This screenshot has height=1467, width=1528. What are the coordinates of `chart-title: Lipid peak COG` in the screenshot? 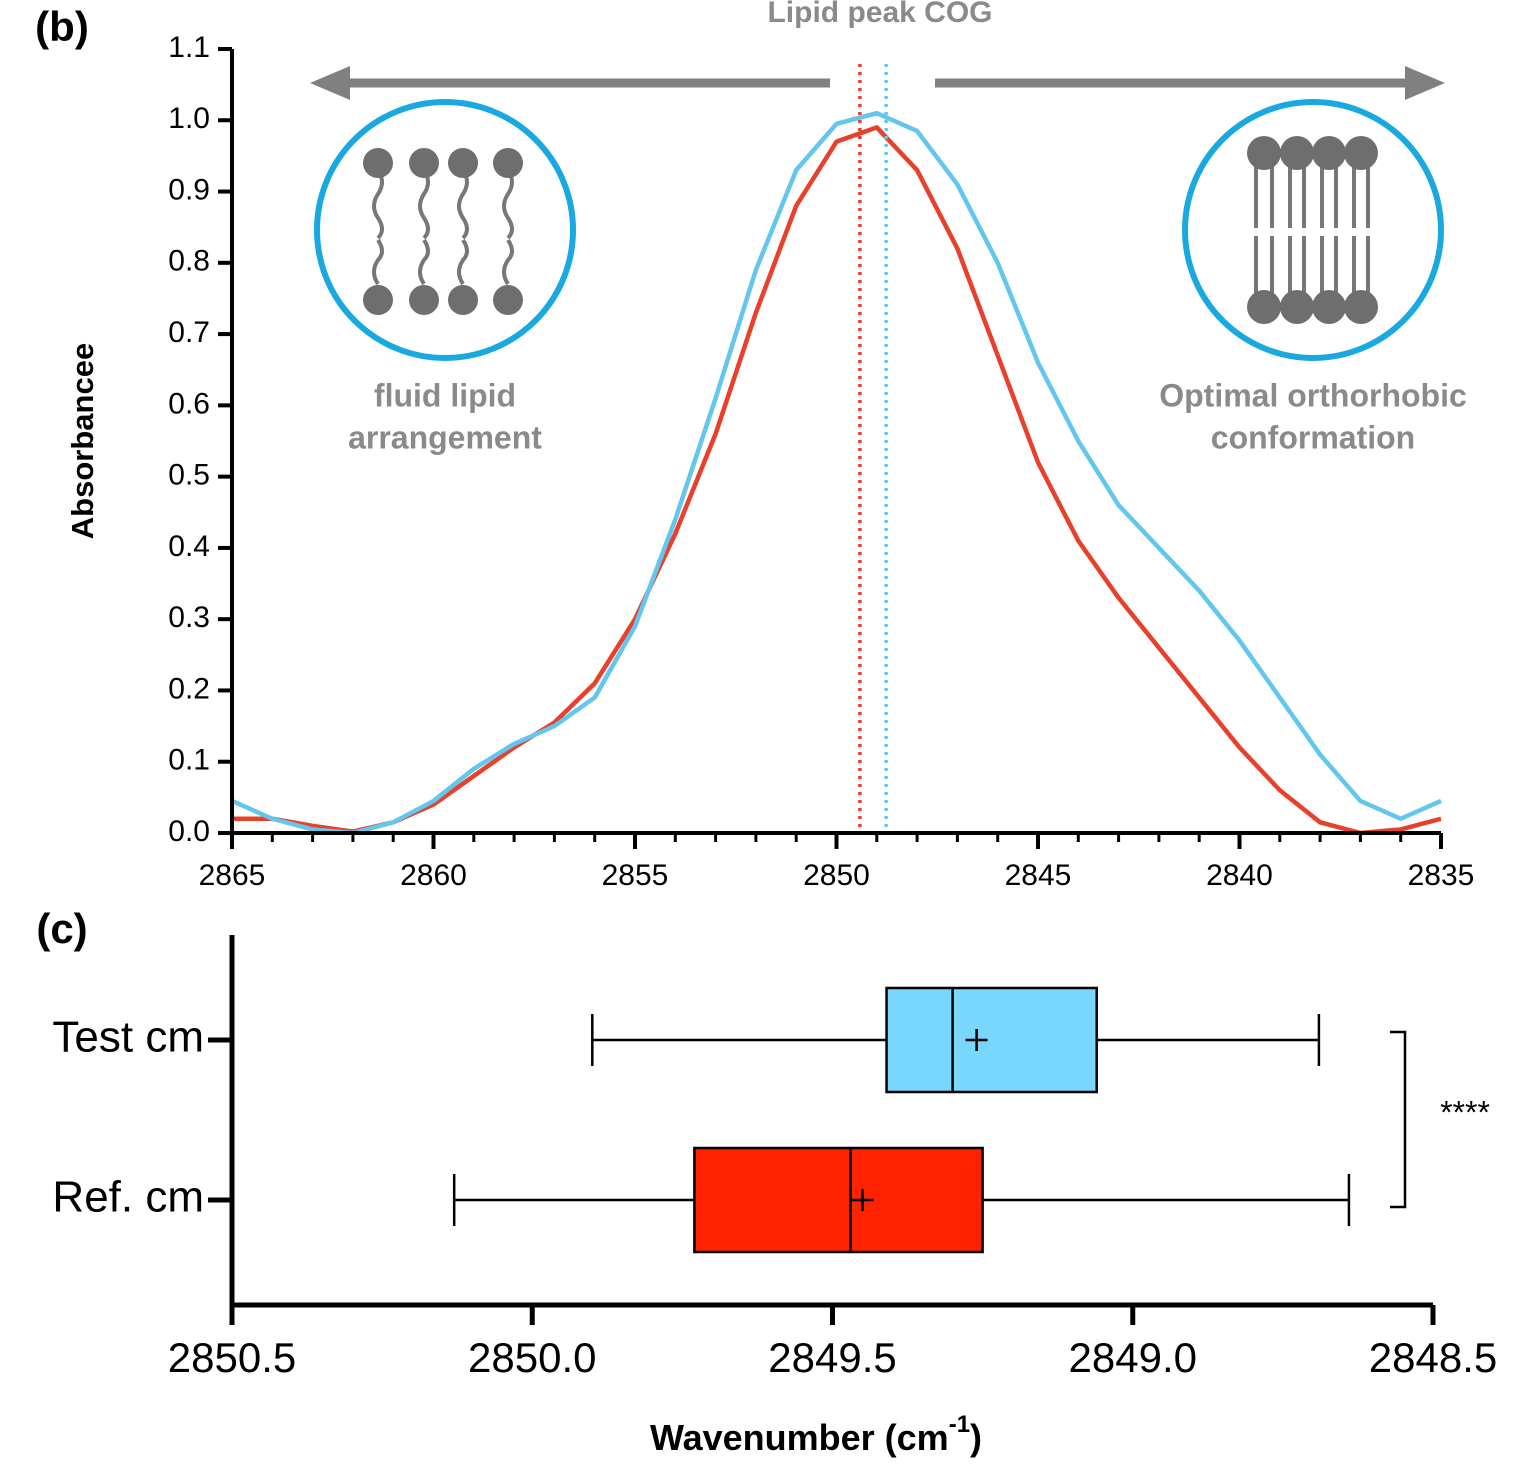 It's located at (879, 14).